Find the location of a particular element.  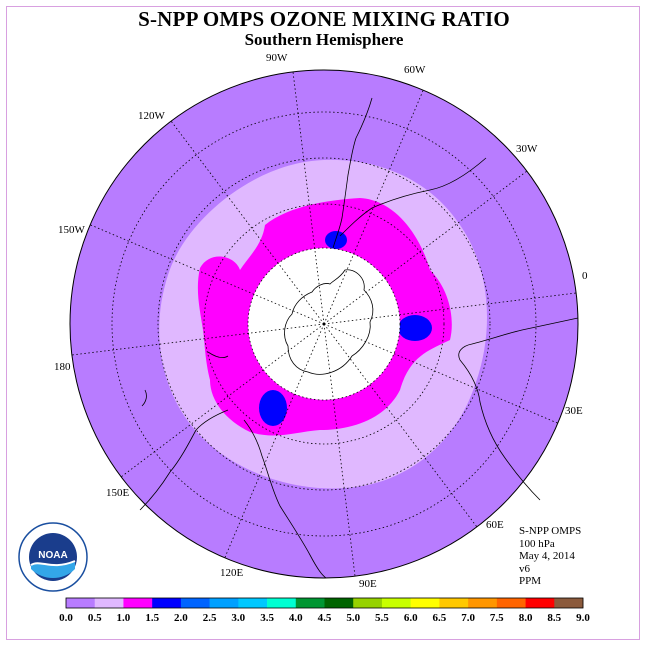

lon-label-150w: 150W is located at coordinates (72, 230).